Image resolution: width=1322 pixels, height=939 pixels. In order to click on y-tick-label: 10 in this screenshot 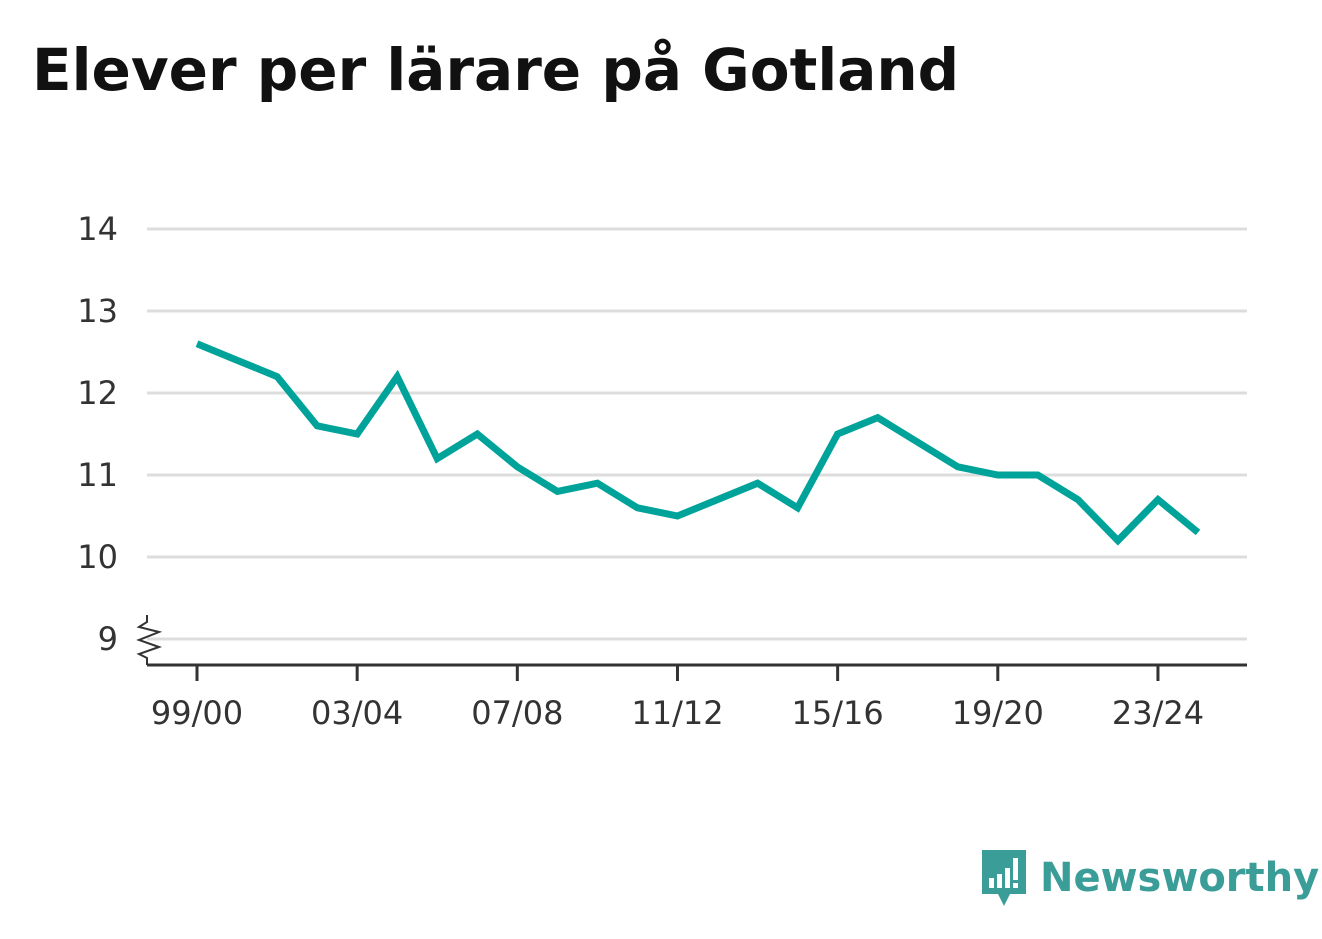, I will do `click(97, 557)`.